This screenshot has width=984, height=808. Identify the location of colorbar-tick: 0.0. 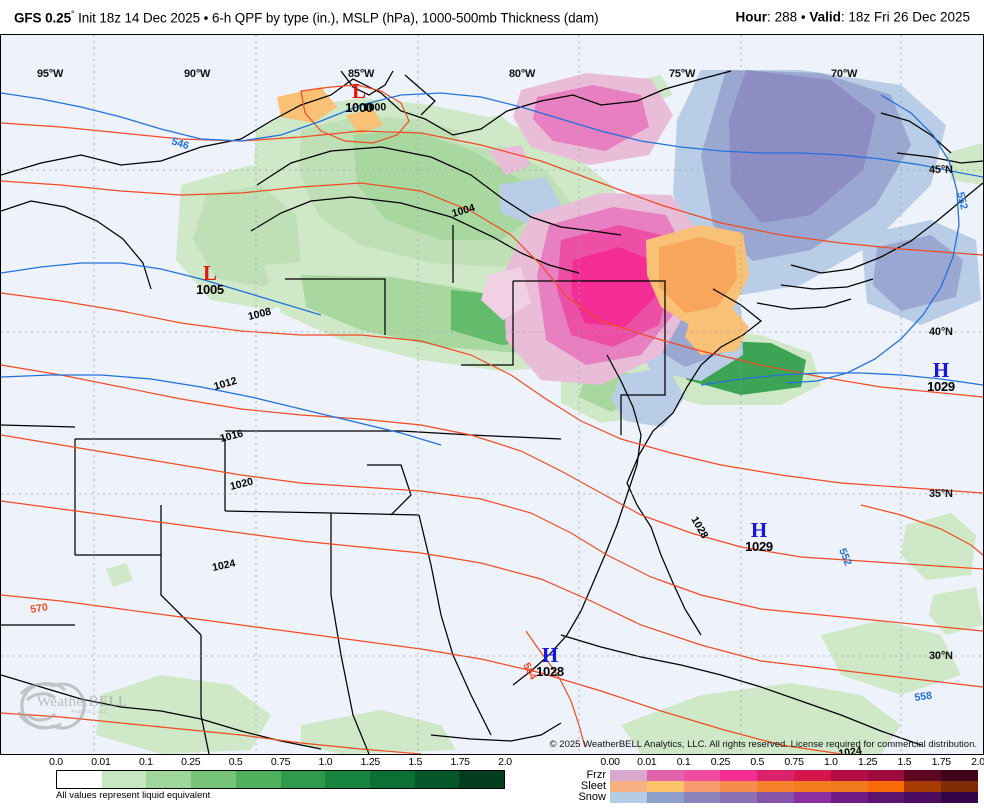
(56, 762).